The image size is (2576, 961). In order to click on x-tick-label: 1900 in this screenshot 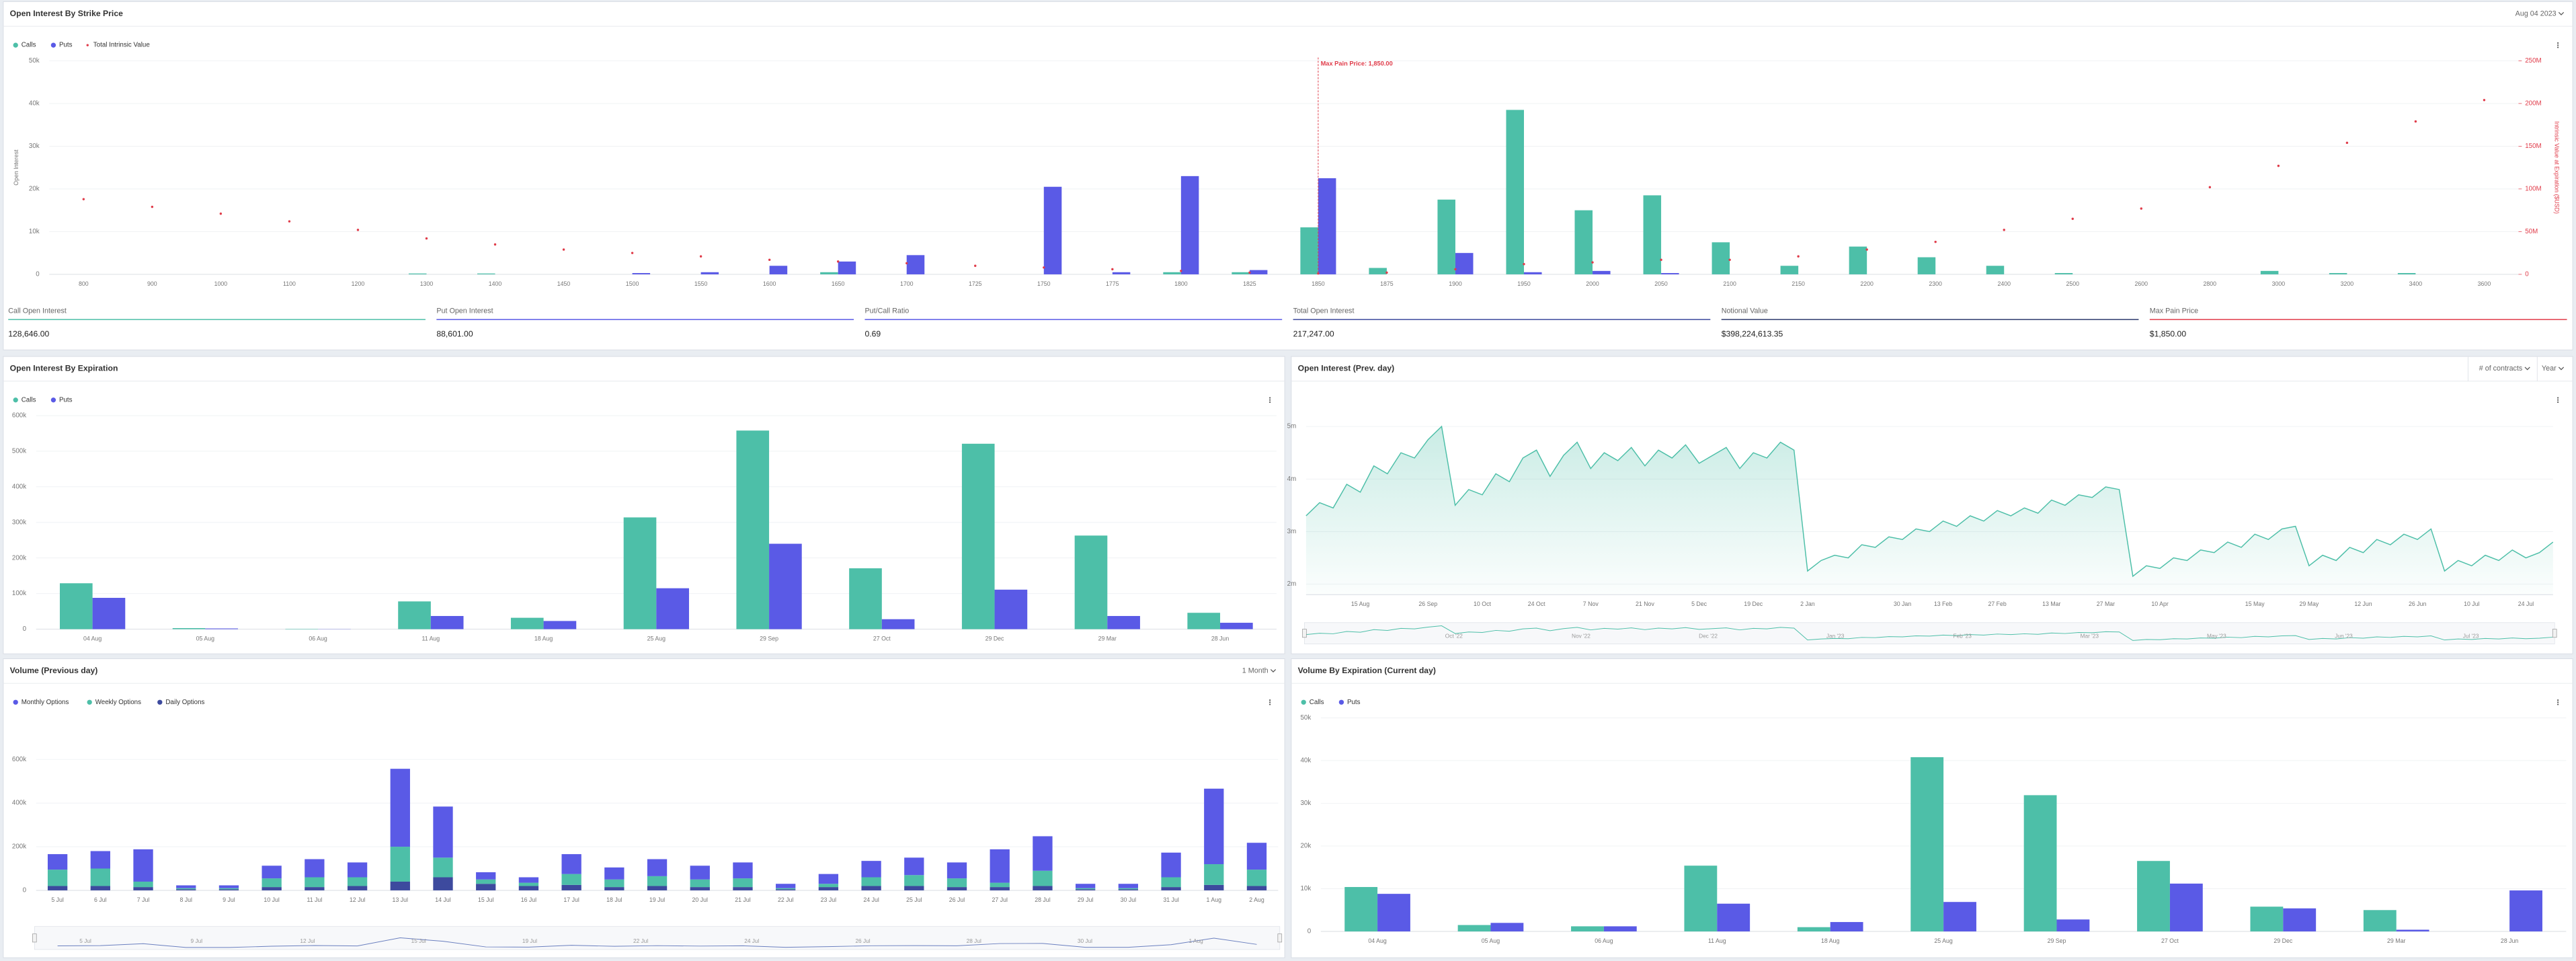, I will do `click(1455, 283)`.